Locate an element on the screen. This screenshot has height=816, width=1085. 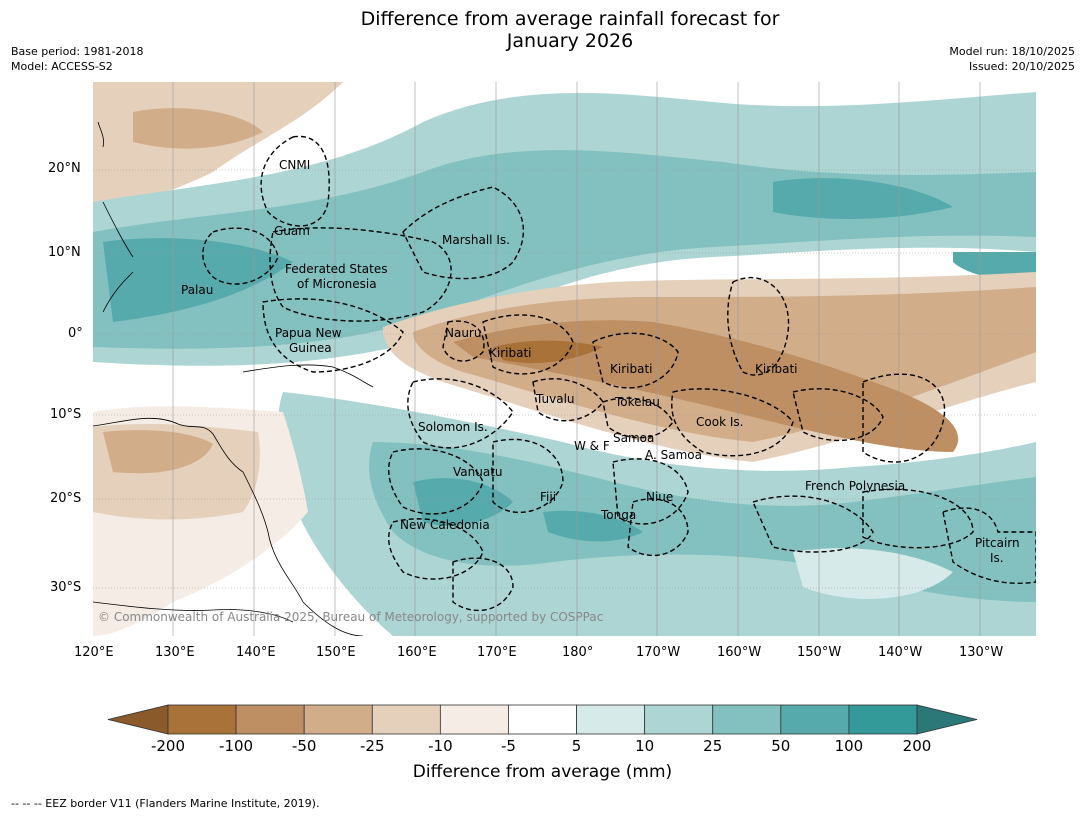
lon-tick-120e: 120°E is located at coordinates (94, 652).